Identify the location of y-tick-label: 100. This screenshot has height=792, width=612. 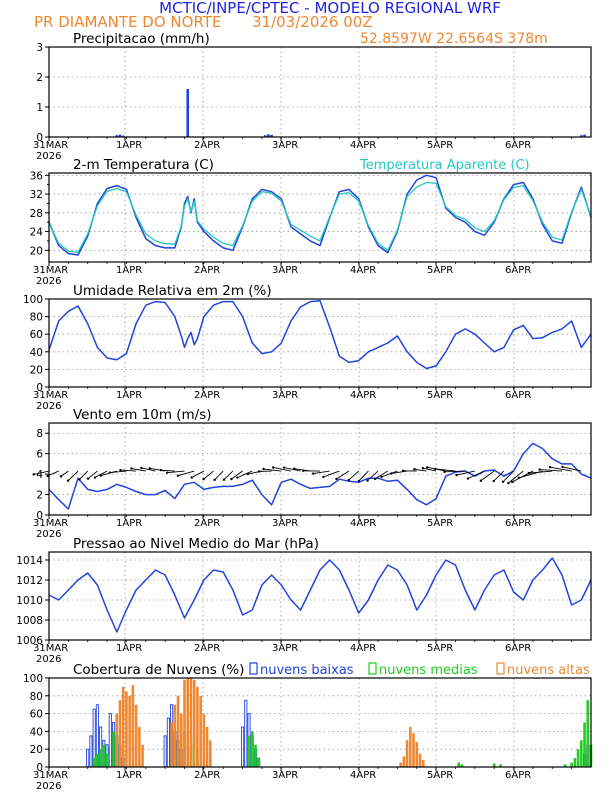
(33, 679).